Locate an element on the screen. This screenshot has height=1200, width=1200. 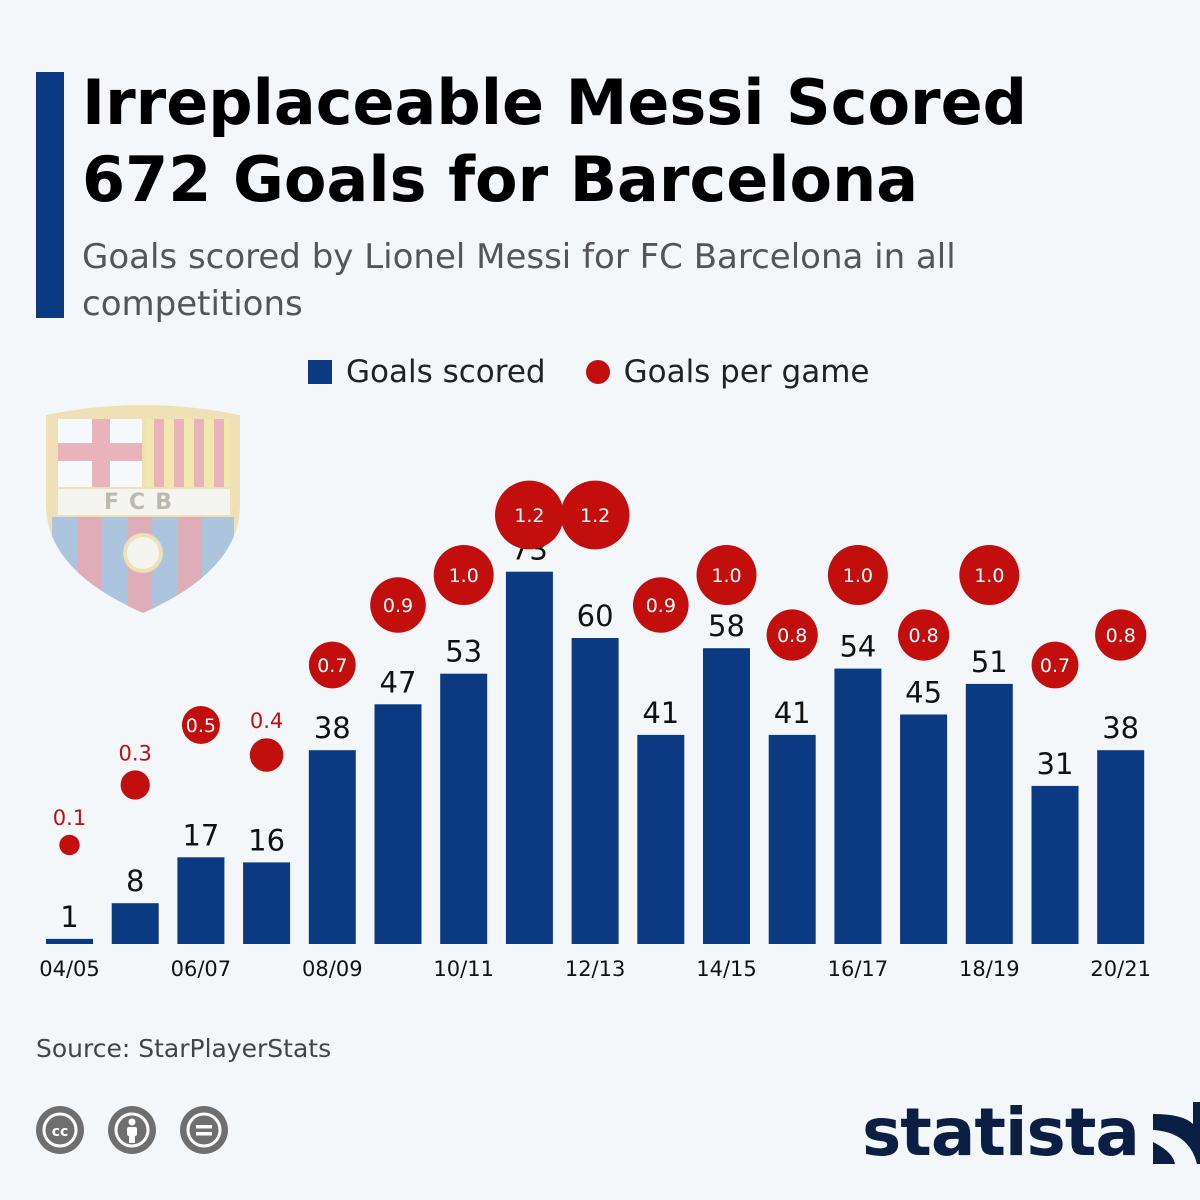
statista-logo: statista is located at coordinates (1031, 1132).